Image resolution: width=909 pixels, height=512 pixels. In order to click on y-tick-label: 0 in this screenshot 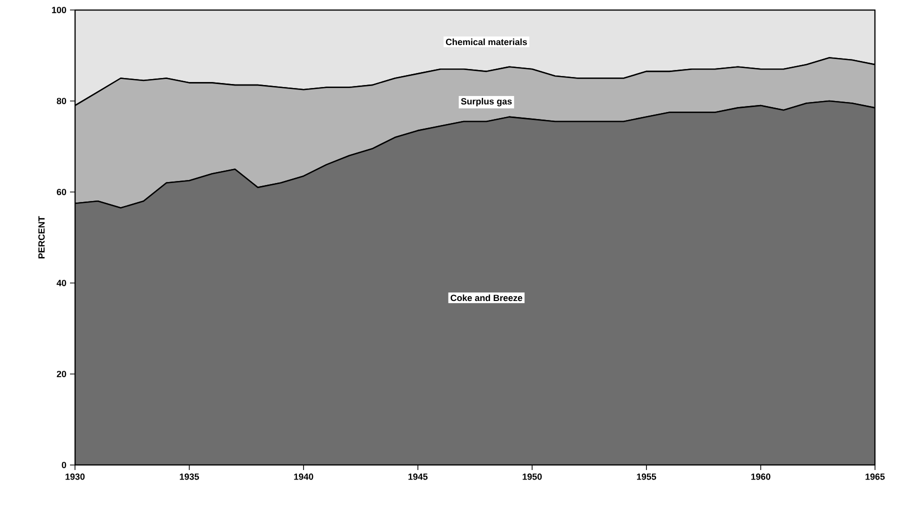, I will do `click(64, 465)`.